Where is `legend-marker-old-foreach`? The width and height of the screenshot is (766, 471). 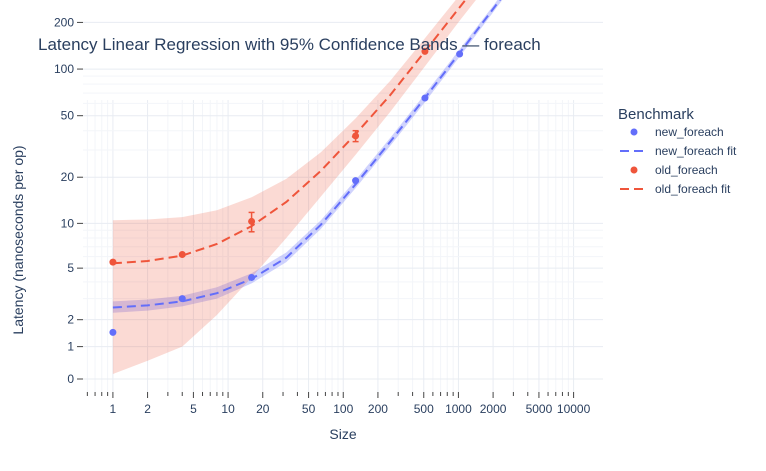 legend-marker-old-foreach is located at coordinates (634, 170).